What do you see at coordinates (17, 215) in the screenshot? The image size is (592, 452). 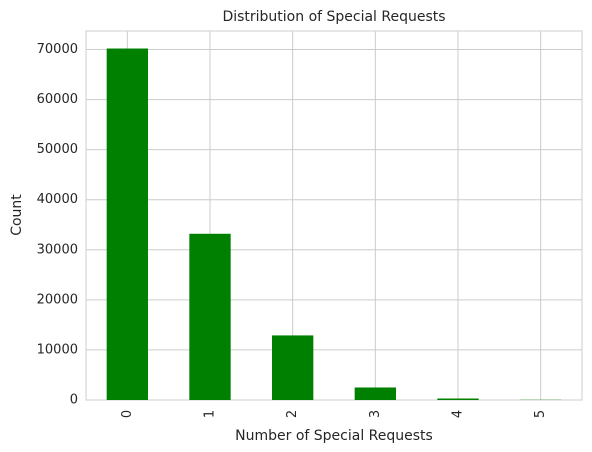 I see `y-axis-label: Count` at bounding box center [17, 215].